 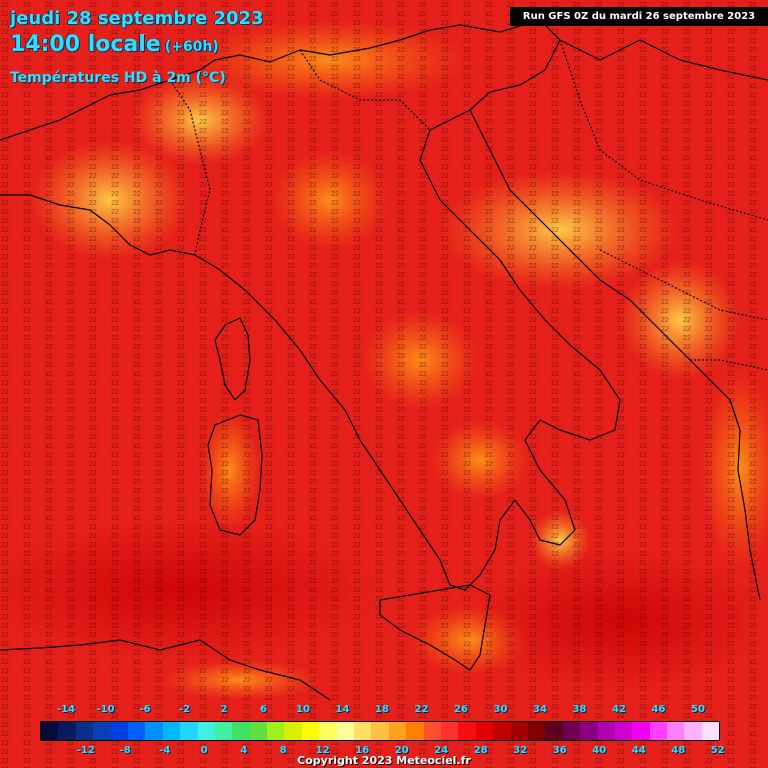 I want to click on legend-tick-label: 20, so click(x=401, y=750).